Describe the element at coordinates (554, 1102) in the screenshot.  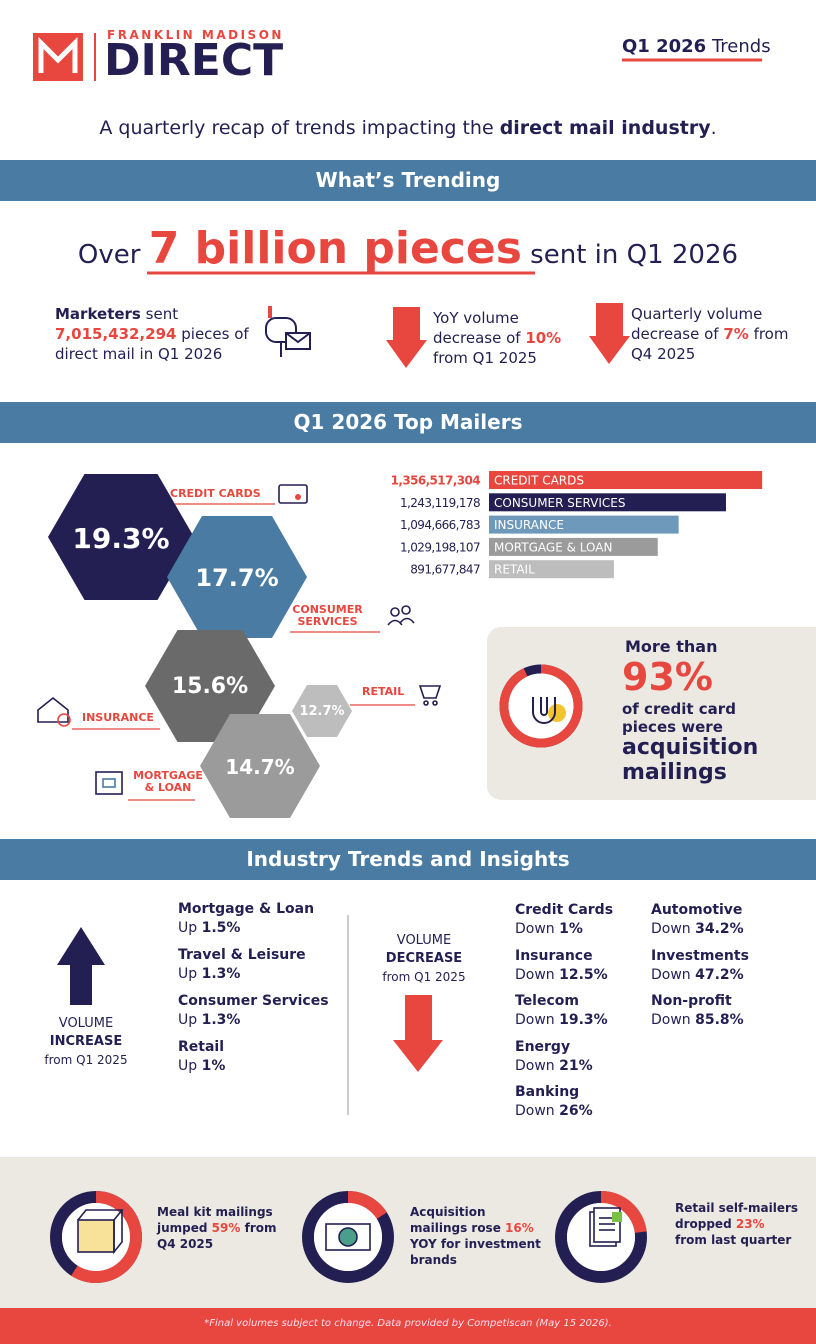
I see `trend-item: Banking Down 26%` at that location.